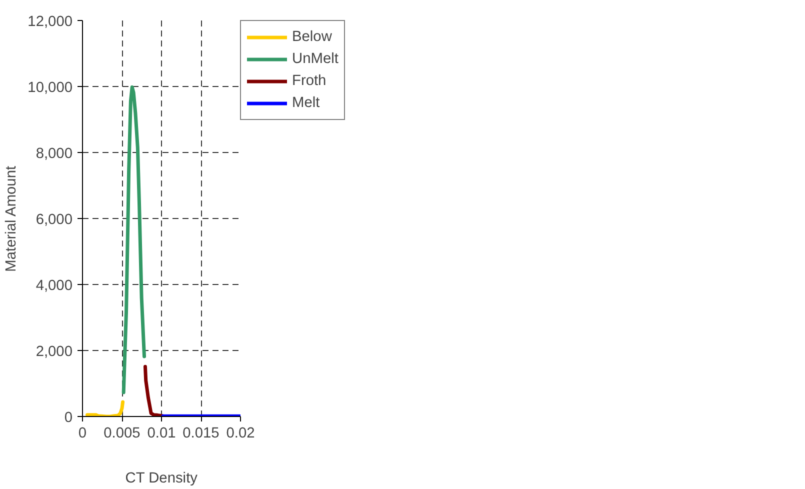 This screenshot has width=805, height=489. What do you see at coordinates (201, 434) in the screenshot?
I see `x-tick-label: 0.015` at bounding box center [201, 434].